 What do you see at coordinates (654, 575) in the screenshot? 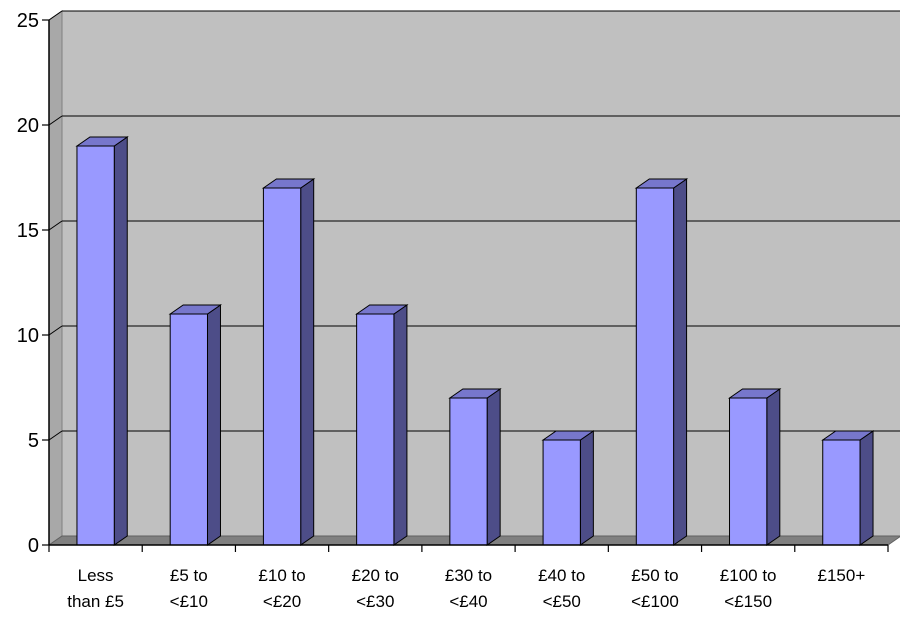
I see `x-tick-label-6-line-0: £50 to` at bounding box center [654, 575].